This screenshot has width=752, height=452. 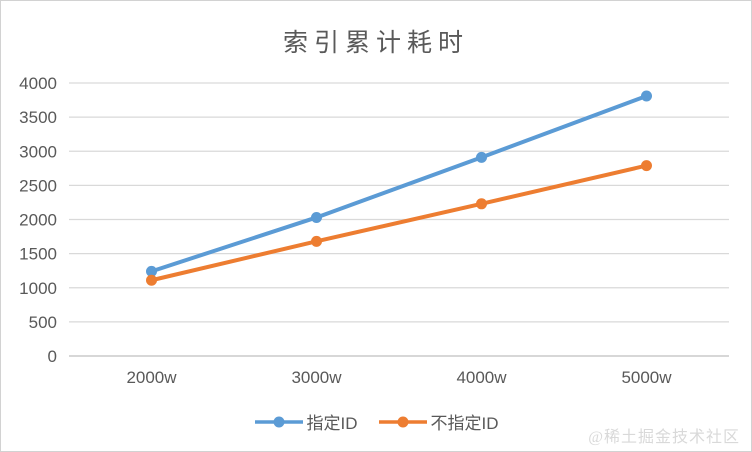 I want to click on y-tick-label: 500, so click(x=43, y=322).